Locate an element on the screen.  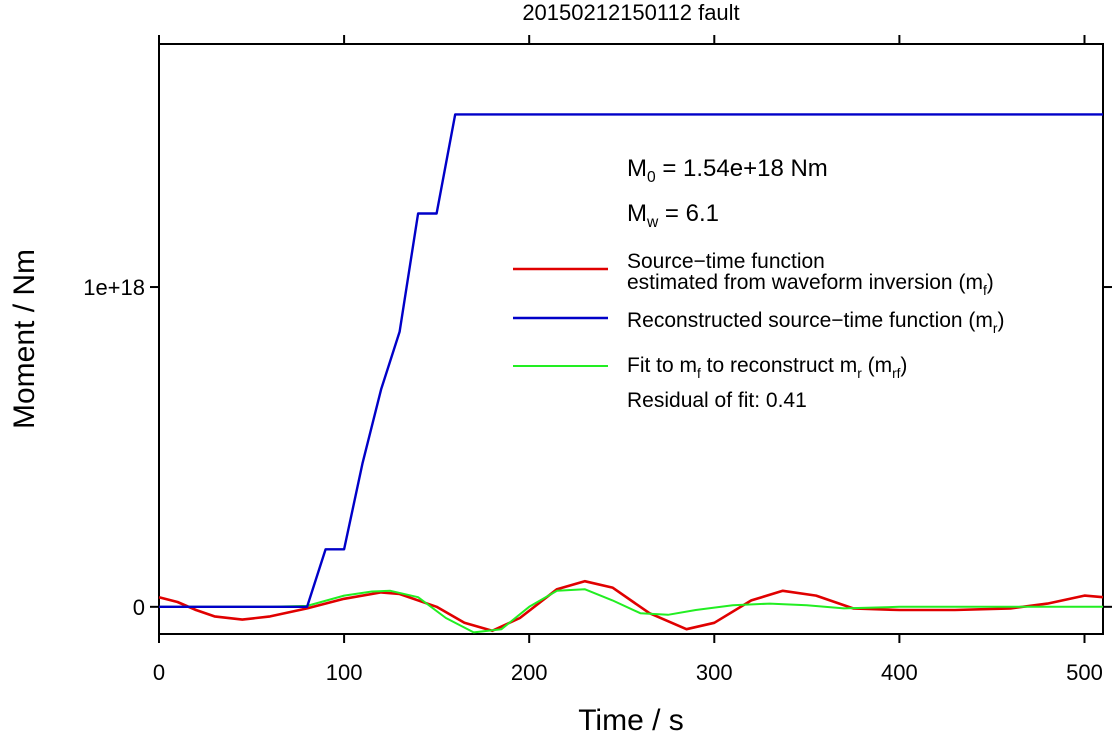
mw-annotation: Mw​ = 6.1 is located at coordinates (673, 215).